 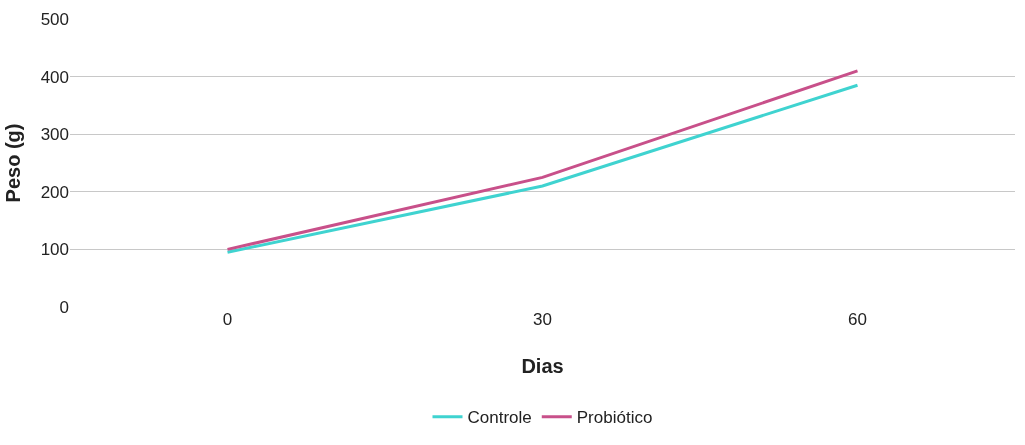 What do you see at coordinates (54, 192) in the screenshot?
I see `y-tick-label: 200` at bounding box center [54, 192].